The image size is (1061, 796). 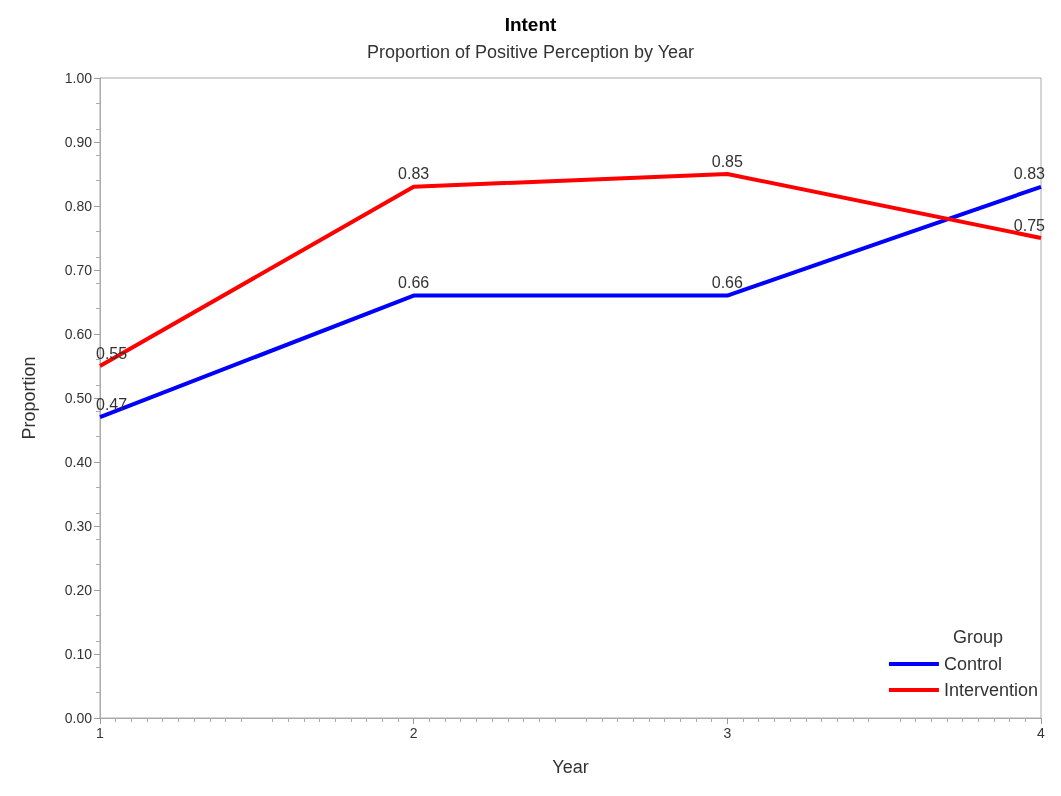 I want to click on chart-subtitle: Proportion of Positive Perception by Year, so click(x=530, y=52).